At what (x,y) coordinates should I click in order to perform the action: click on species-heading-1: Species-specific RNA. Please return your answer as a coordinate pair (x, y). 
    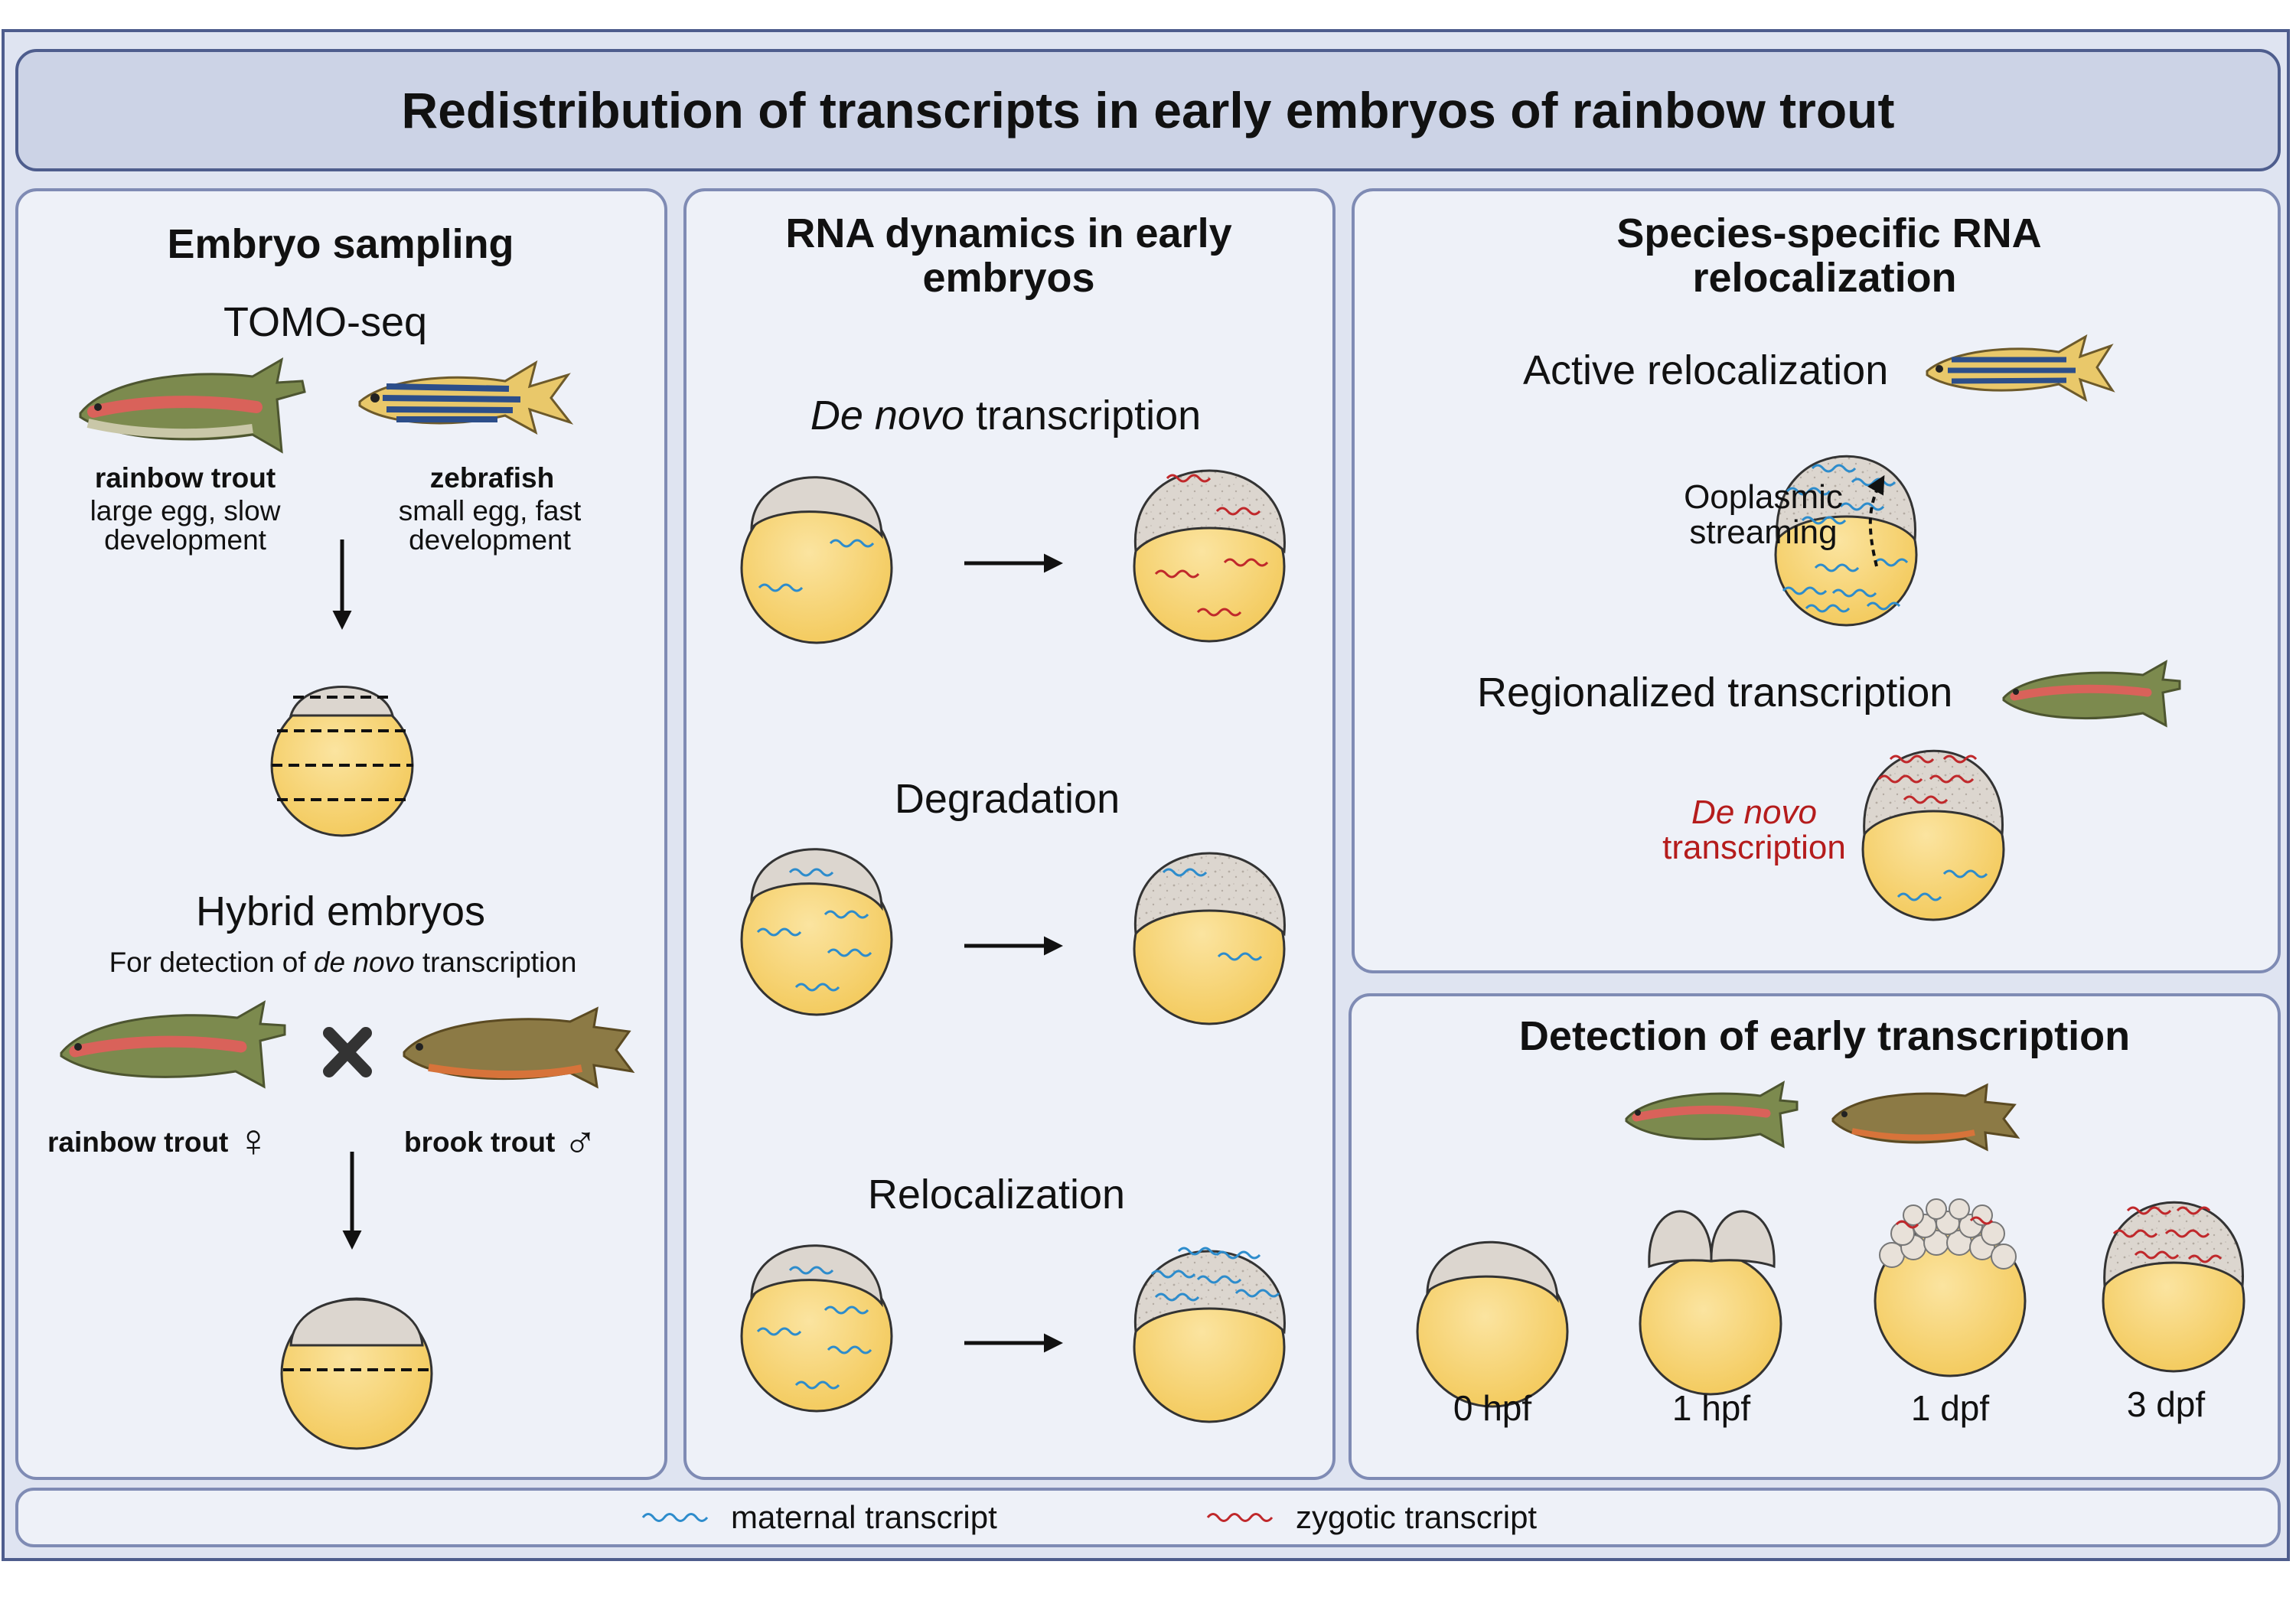
    Looking at the image, I should click on (1829, 233).